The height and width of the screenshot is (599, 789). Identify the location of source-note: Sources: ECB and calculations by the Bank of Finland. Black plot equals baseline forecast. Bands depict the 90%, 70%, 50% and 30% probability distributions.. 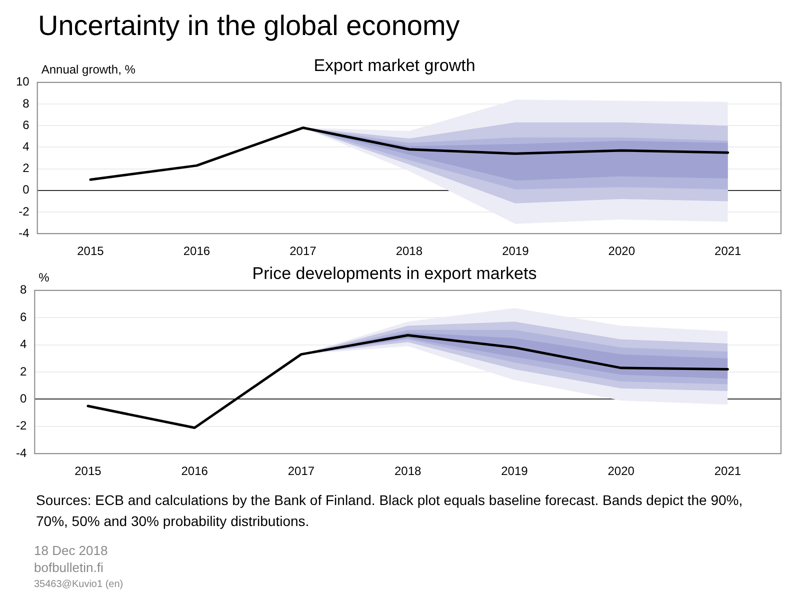
(390, 511).